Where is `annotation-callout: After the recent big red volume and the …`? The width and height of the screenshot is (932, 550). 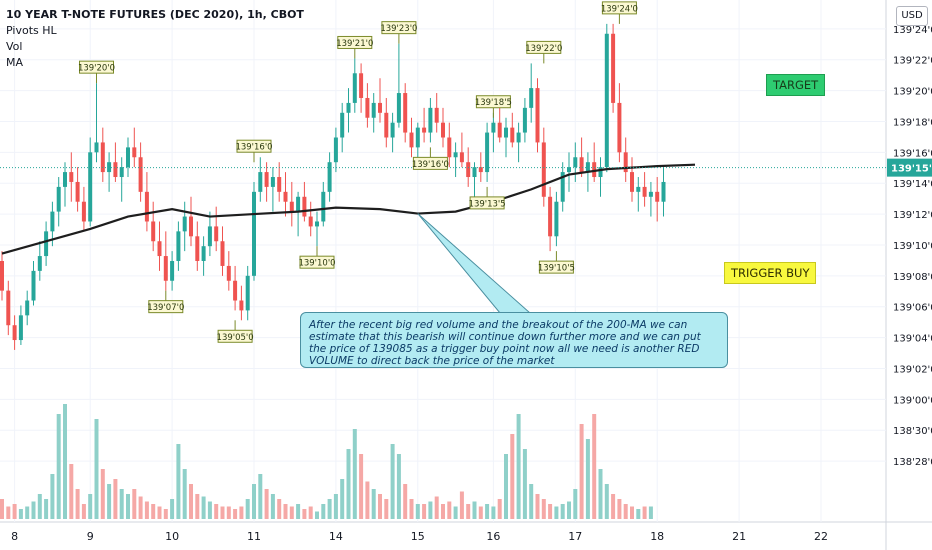 annotation-callout: After the recent big red volume and the … is located at coordinates (514, 340).